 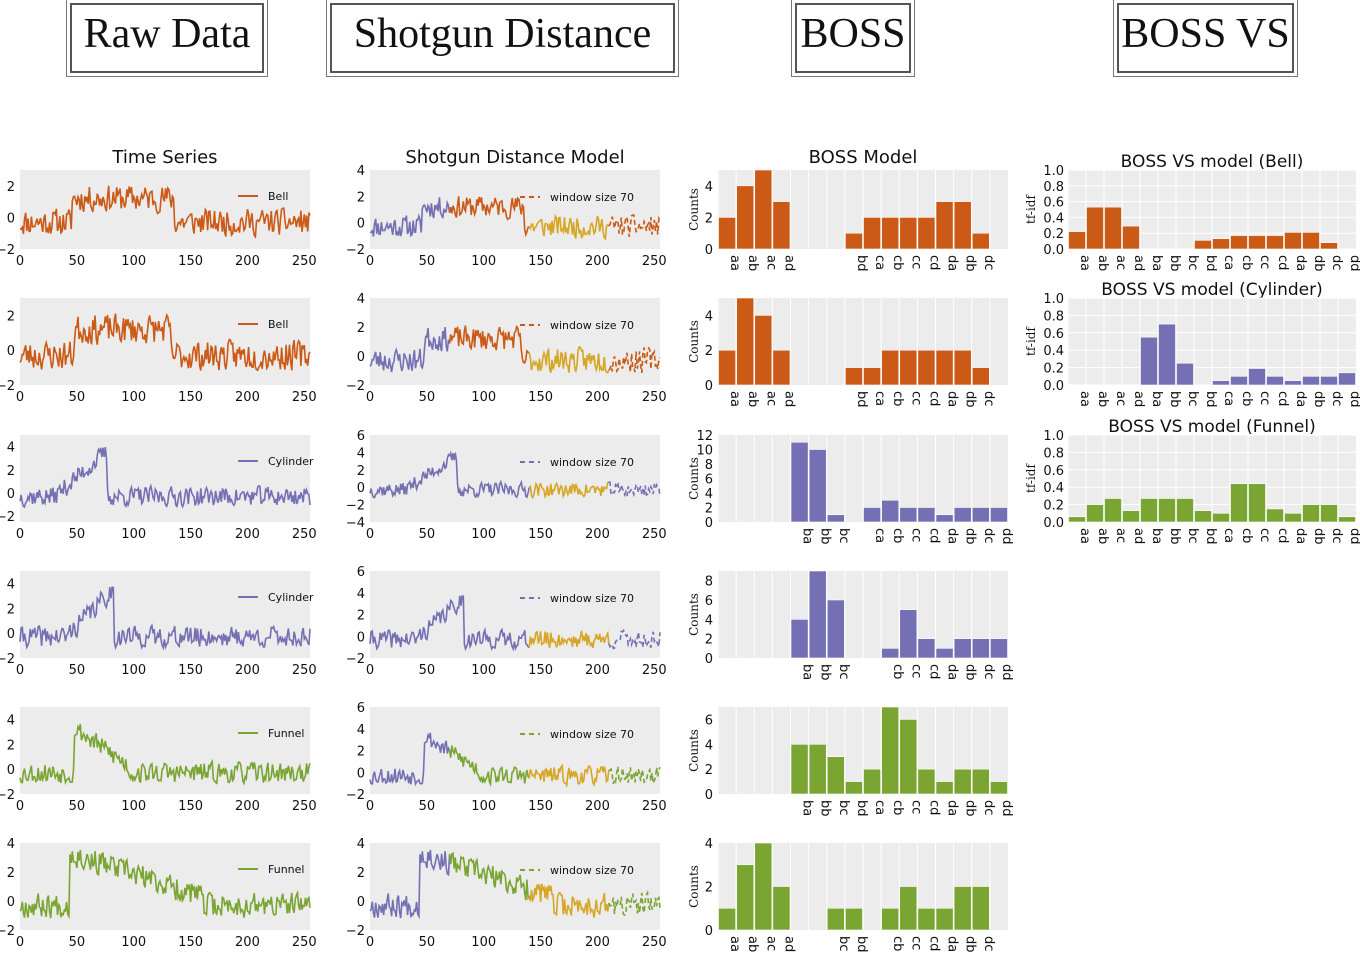 What do you see at coordinates (361, 594) in the screenshot?
I see `shotgun-3-ytick-3: 4` at bounding box center [361, 594].